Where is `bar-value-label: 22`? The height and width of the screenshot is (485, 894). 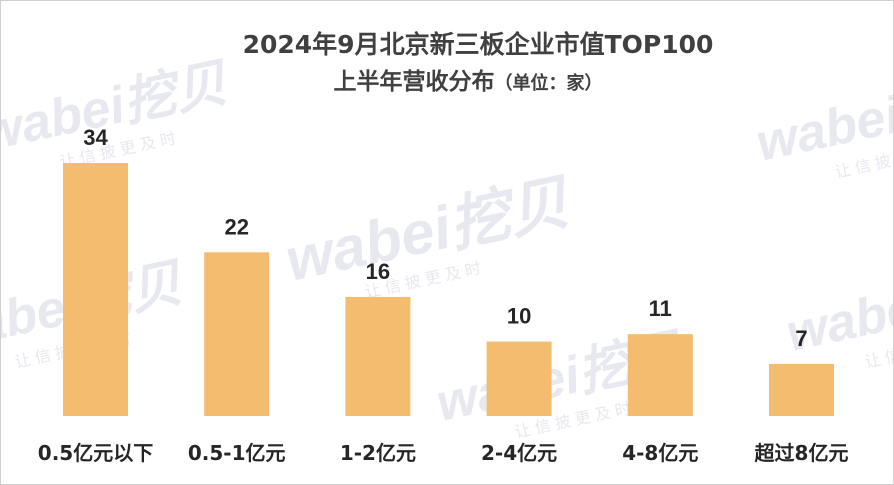 bar-value-label: 22 is located at coordinates (236, 226).